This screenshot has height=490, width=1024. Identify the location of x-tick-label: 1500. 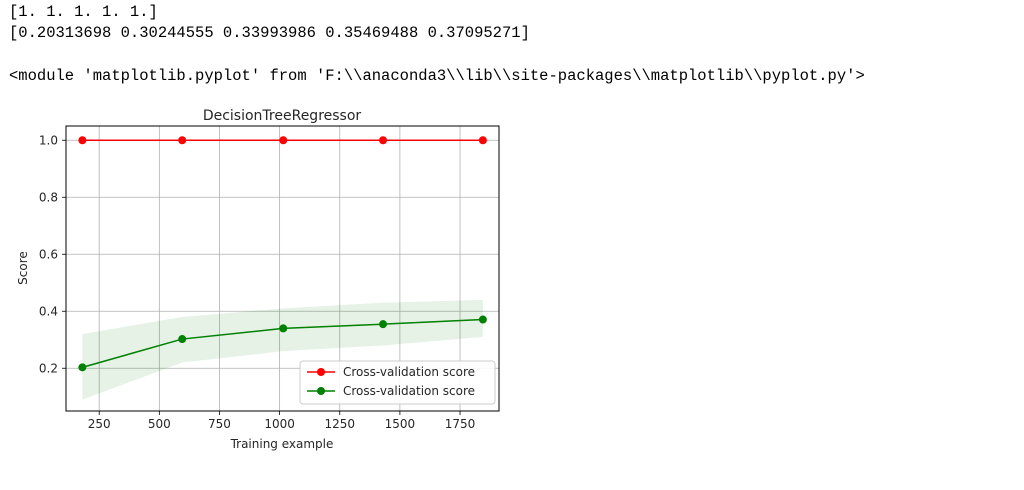
(400, 424).